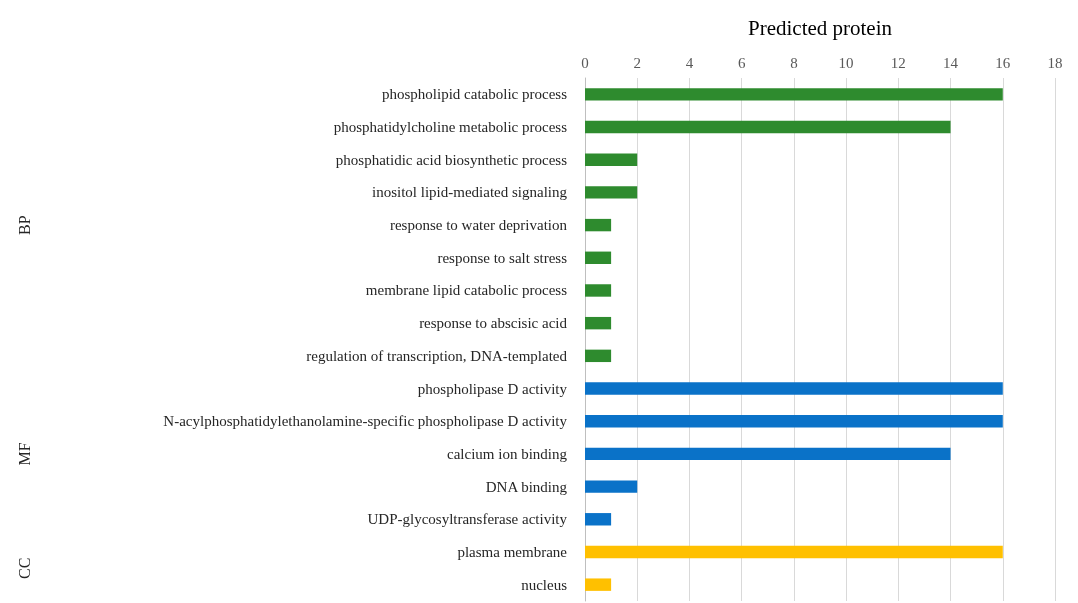  I want to click on y-tick-label: response to abscisic acid, so click(493, 323).